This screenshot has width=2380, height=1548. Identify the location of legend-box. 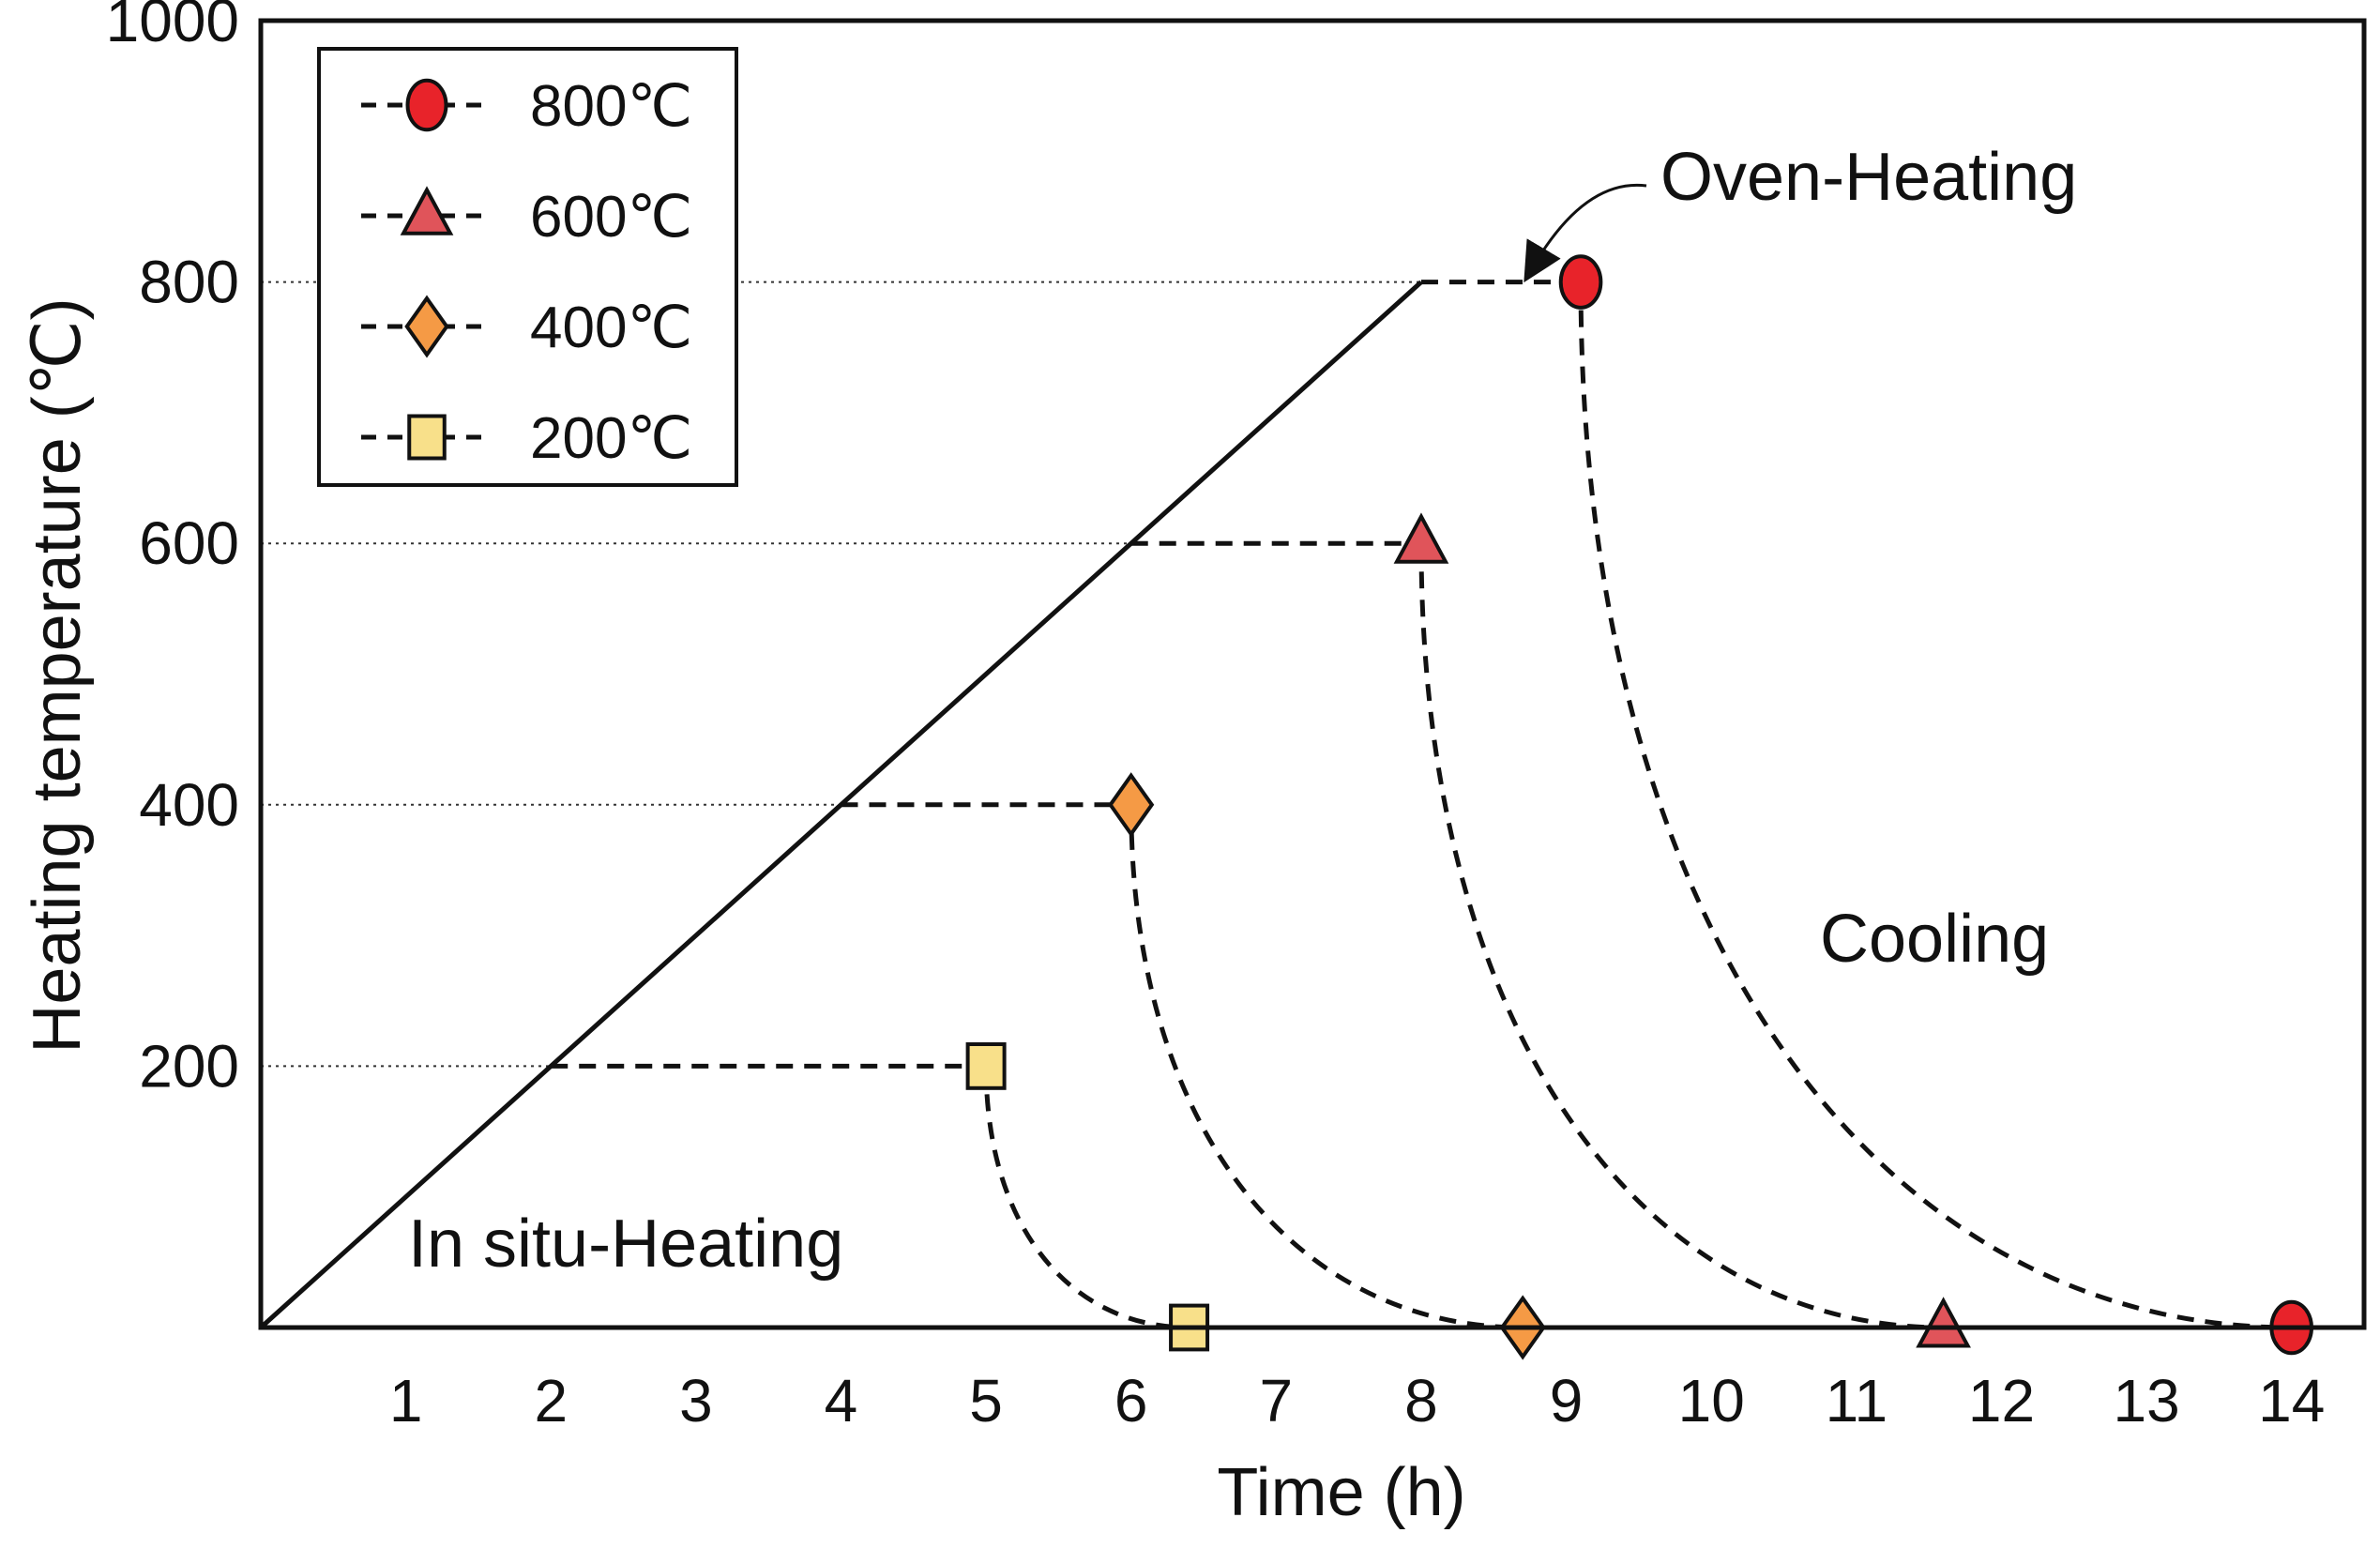
(527, 267).